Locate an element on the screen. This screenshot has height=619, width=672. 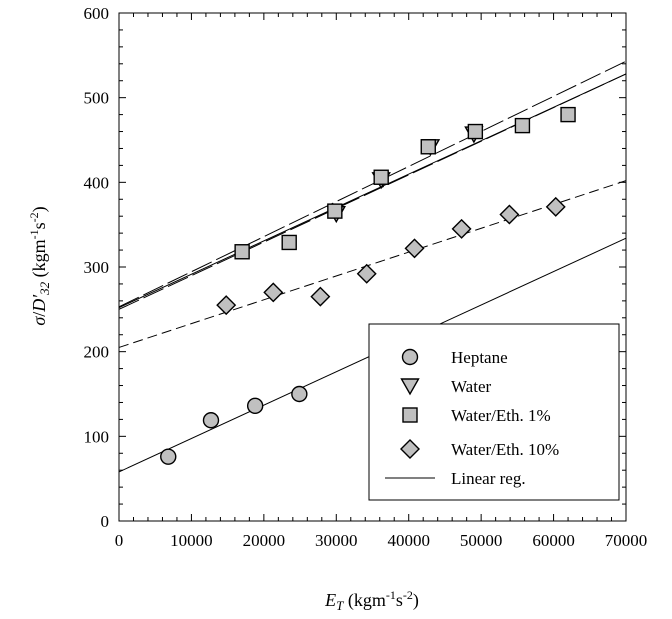
y-tick-label: 200 is located at coordinates (97, 352).